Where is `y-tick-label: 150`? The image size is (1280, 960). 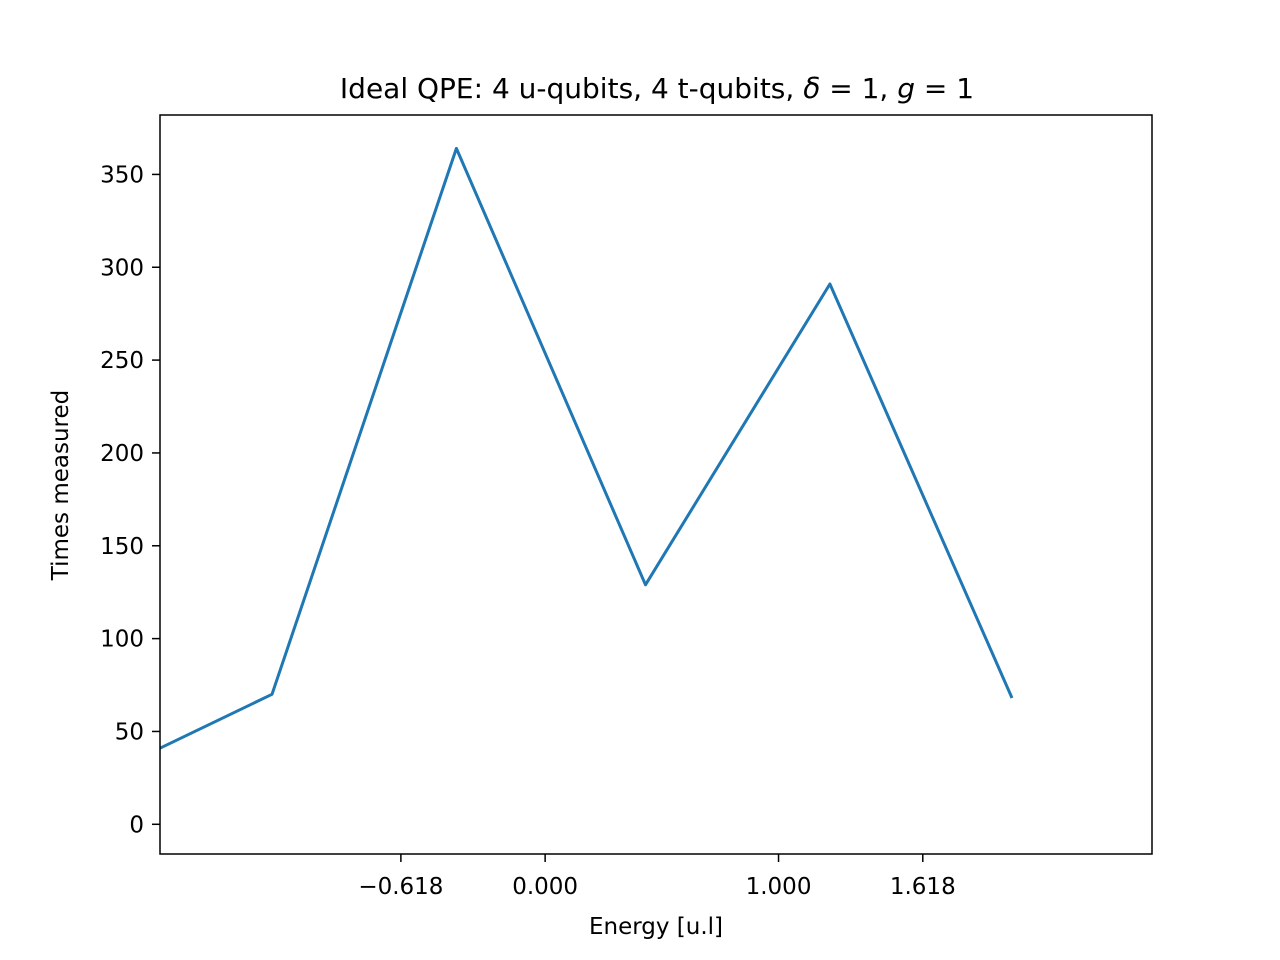
y-tick-label: 150 is located at coordinates (122, 547).